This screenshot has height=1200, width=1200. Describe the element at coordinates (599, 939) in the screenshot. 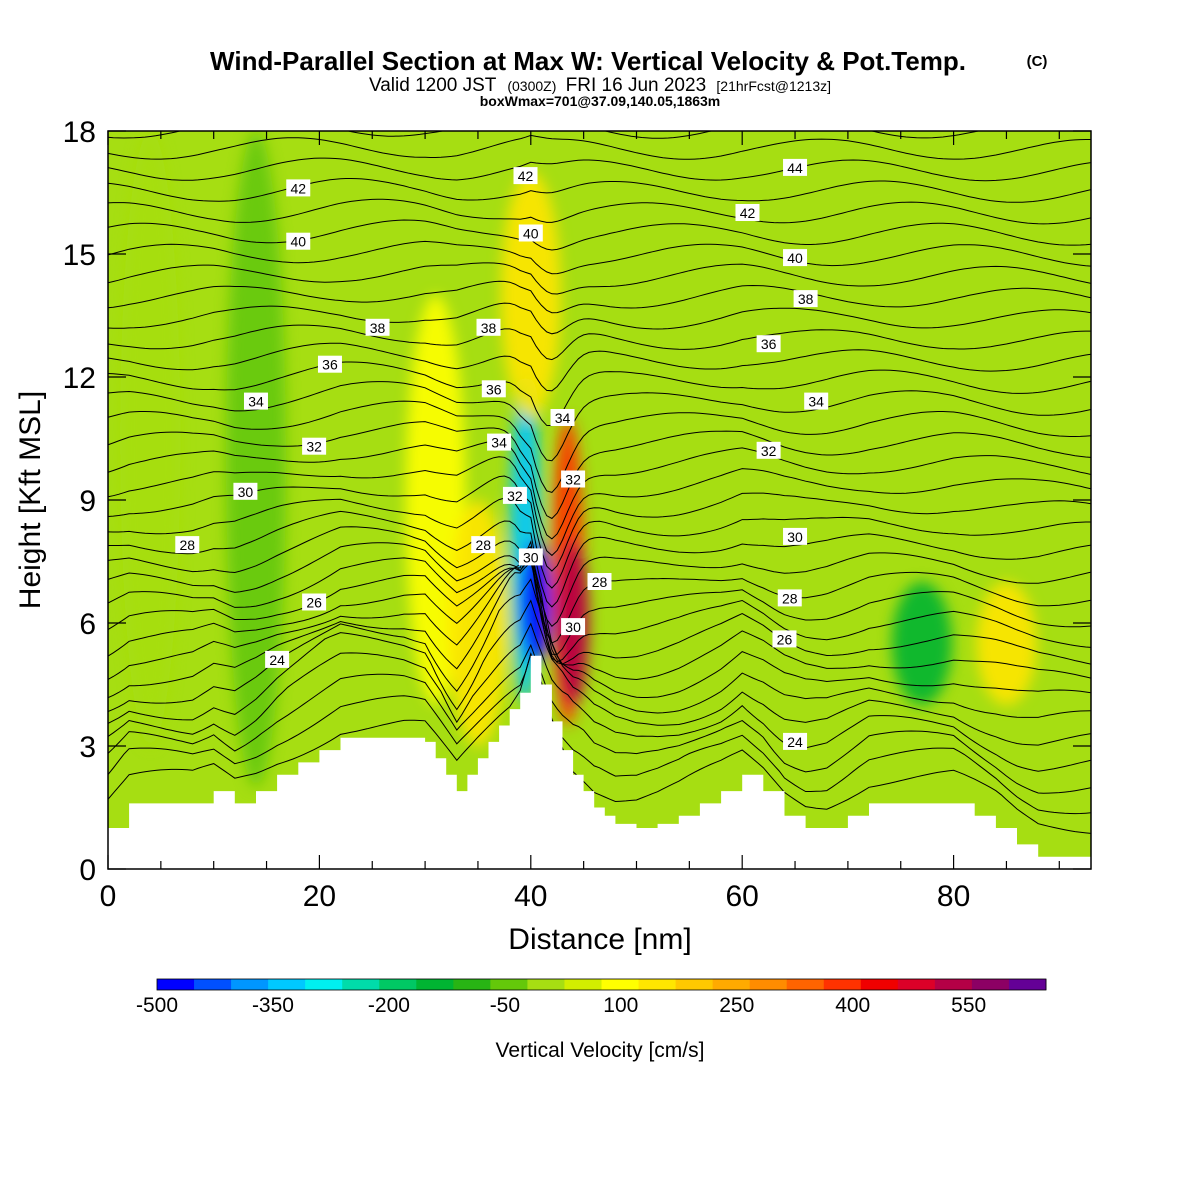

I see `x-axis-label: Distance [nm]` at that location.